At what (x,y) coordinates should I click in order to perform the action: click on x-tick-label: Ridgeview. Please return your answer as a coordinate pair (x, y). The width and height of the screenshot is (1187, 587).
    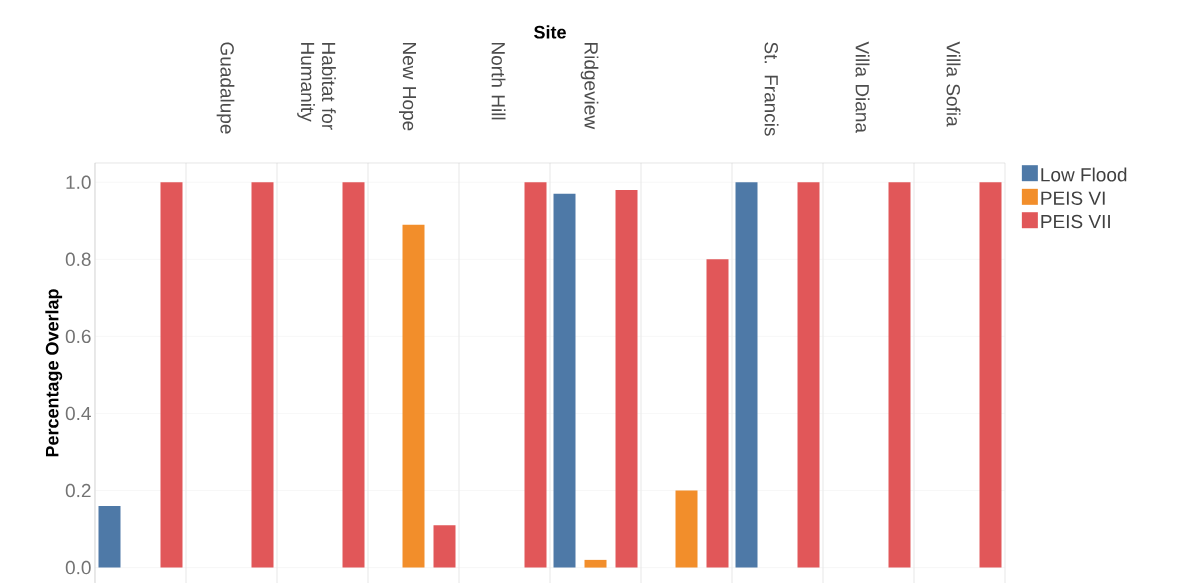
    Looking at the image, I should click on (589, 86).